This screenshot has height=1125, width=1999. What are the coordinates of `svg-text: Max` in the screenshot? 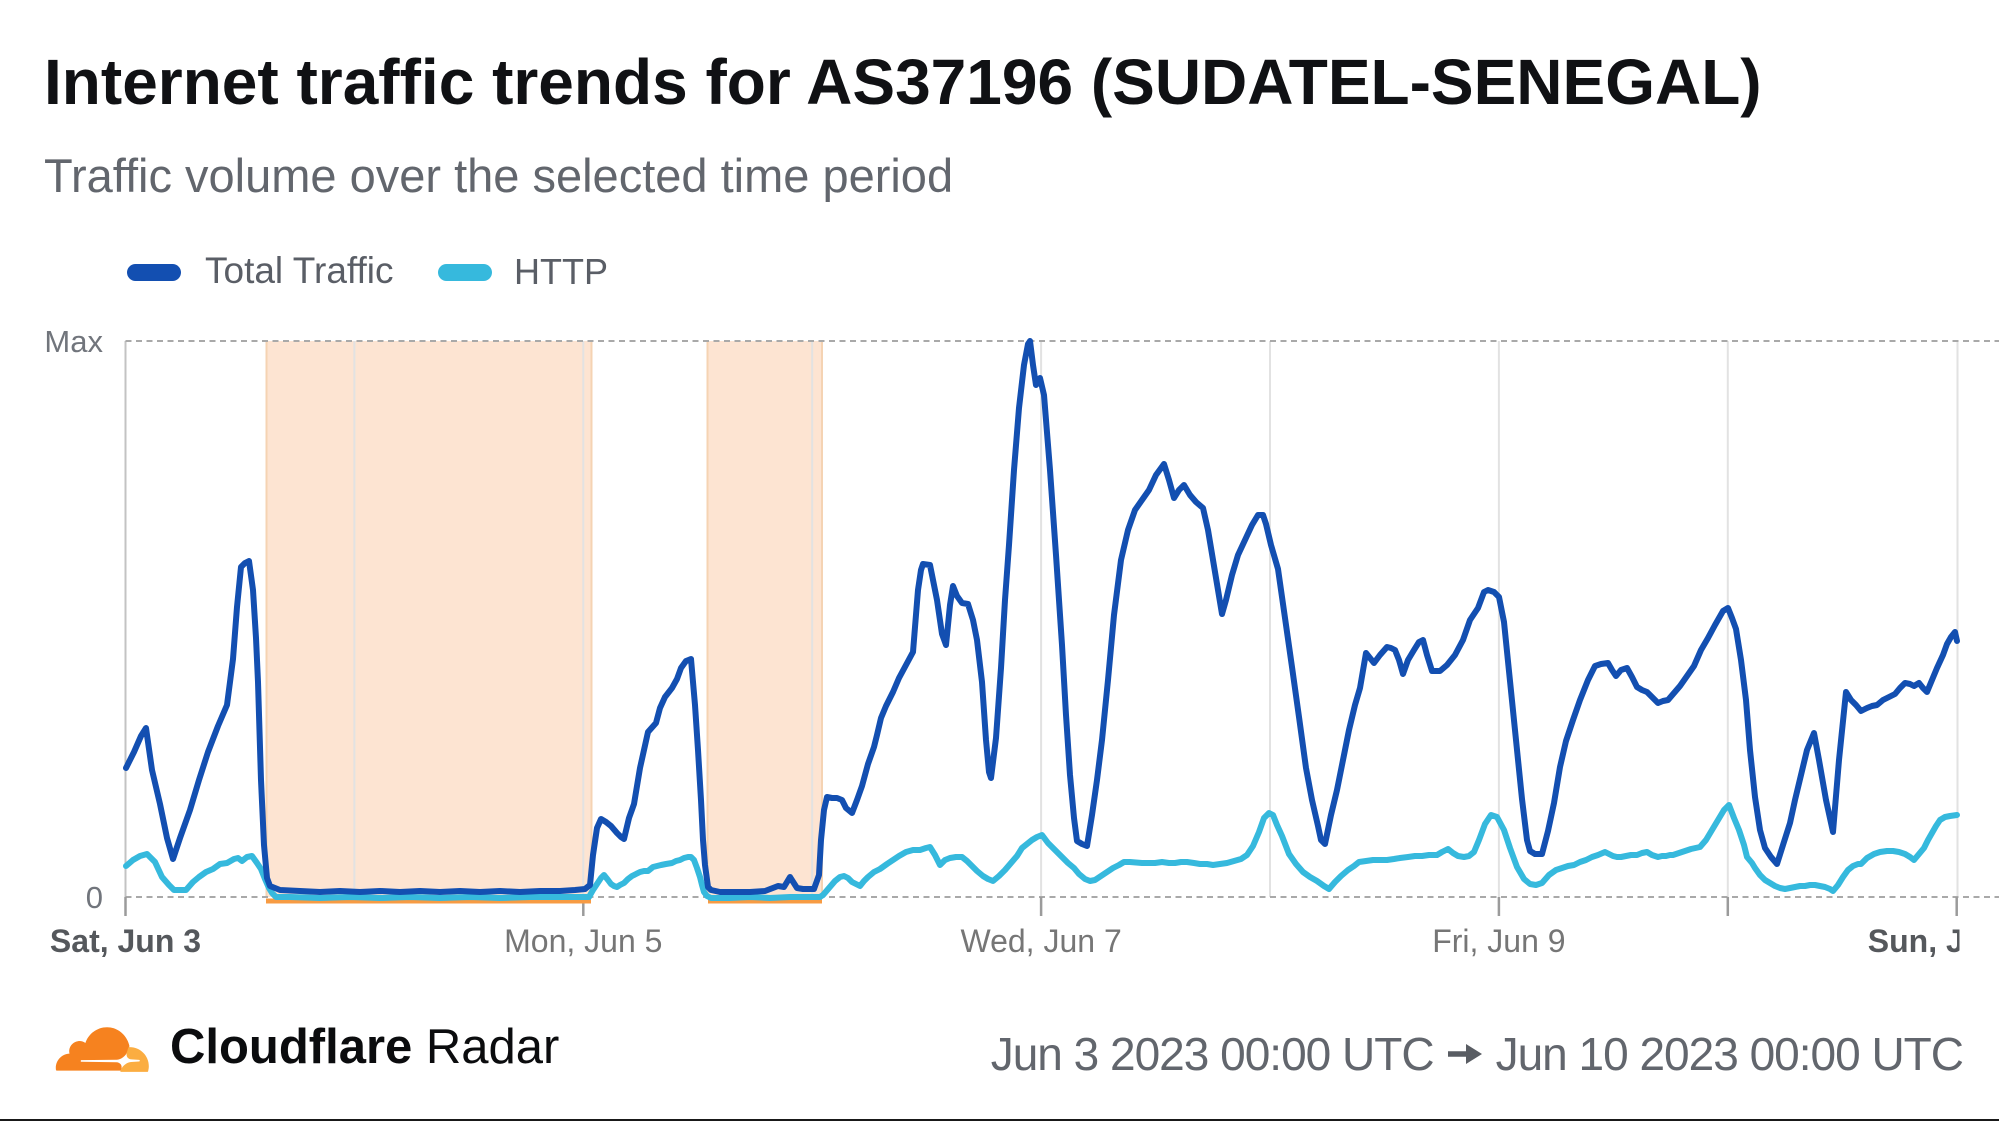 It's located at (73, 341).